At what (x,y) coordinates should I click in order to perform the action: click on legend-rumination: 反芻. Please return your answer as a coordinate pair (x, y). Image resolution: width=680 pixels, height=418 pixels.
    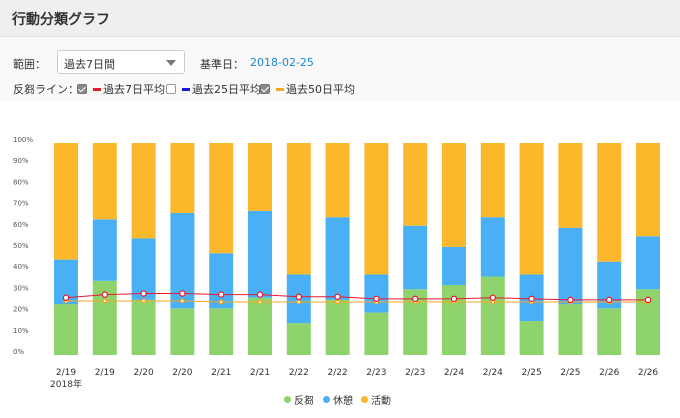
    Looking at the image, I should click on (304, 401).